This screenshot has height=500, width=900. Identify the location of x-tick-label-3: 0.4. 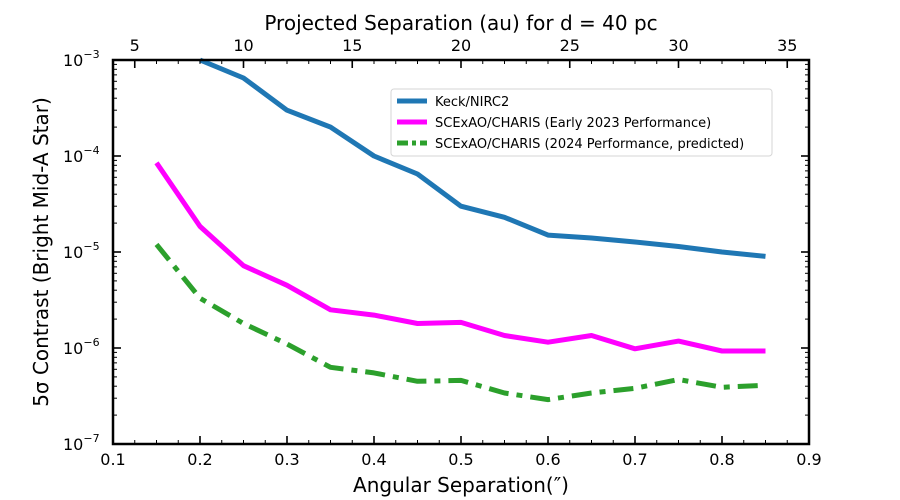
(373, 459).